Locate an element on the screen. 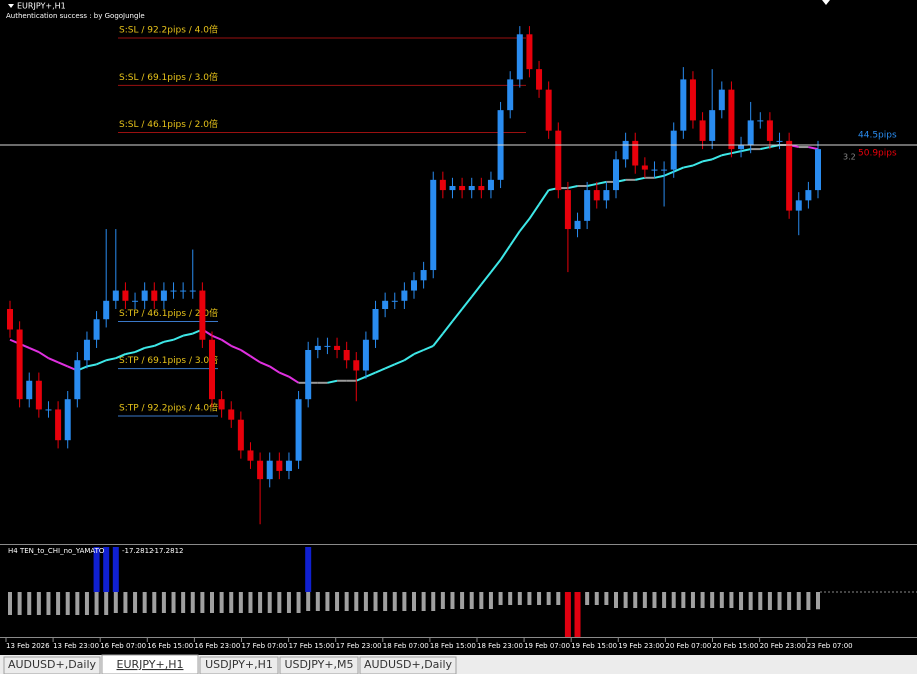 The height and width of the screenshot is (674, 917). time-label: 19 Feb 23:00 is located at coordinates (641, 646).